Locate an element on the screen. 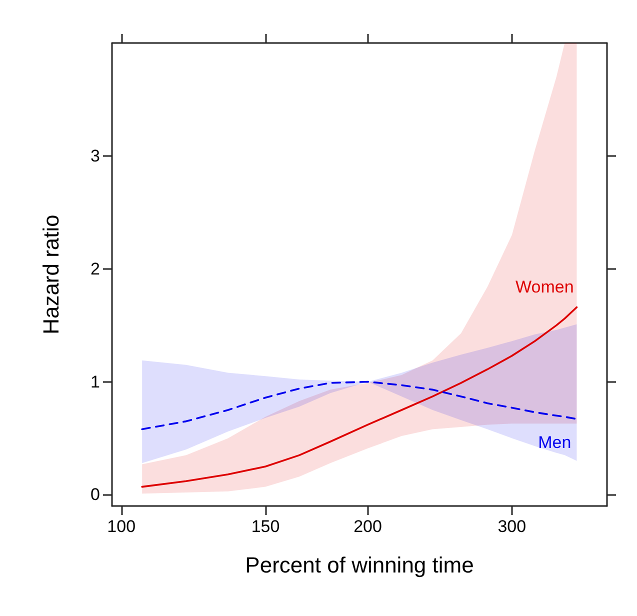 Image resolution: width=637 pixels, height=616 pixels. series-label: Women is located at coordinates (545, 287).